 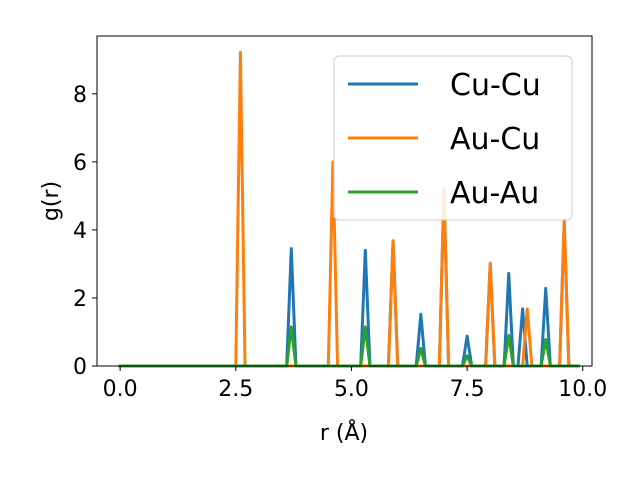 I want to click on y-tick-label: 0, so click(x=80, y=367).